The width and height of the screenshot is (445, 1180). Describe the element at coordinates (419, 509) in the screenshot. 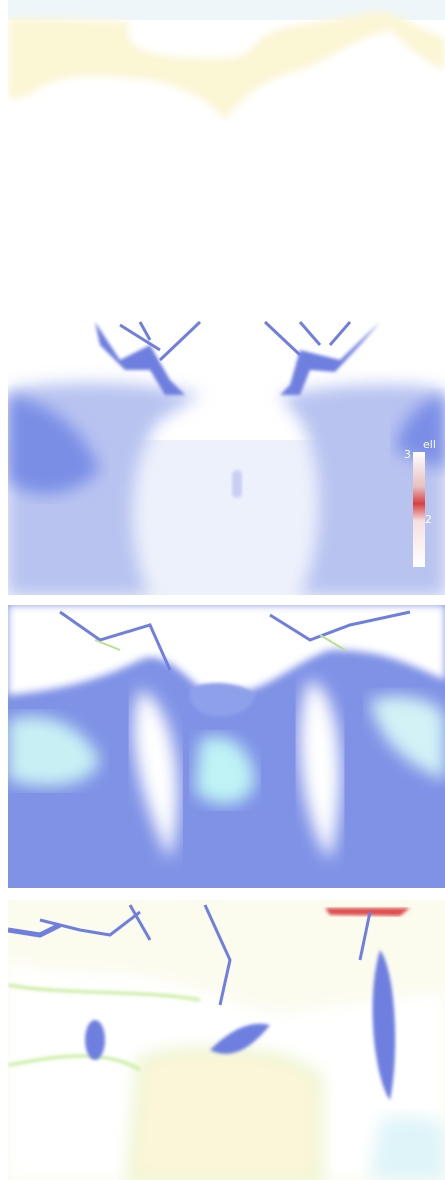

I see `colorbar` at that location.